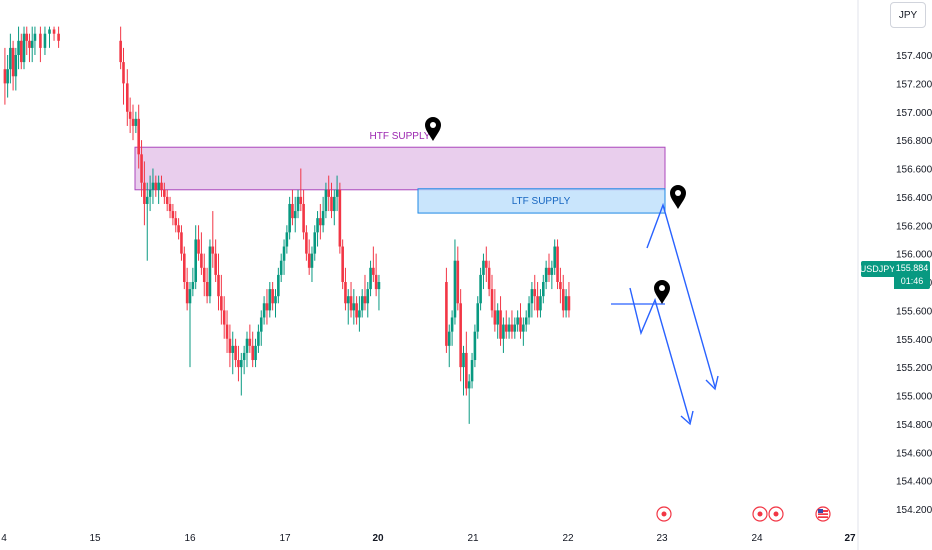  Describe the element at coordinates (4, 538) in the screenshot. I see `x-tick-label: 4` at that location.